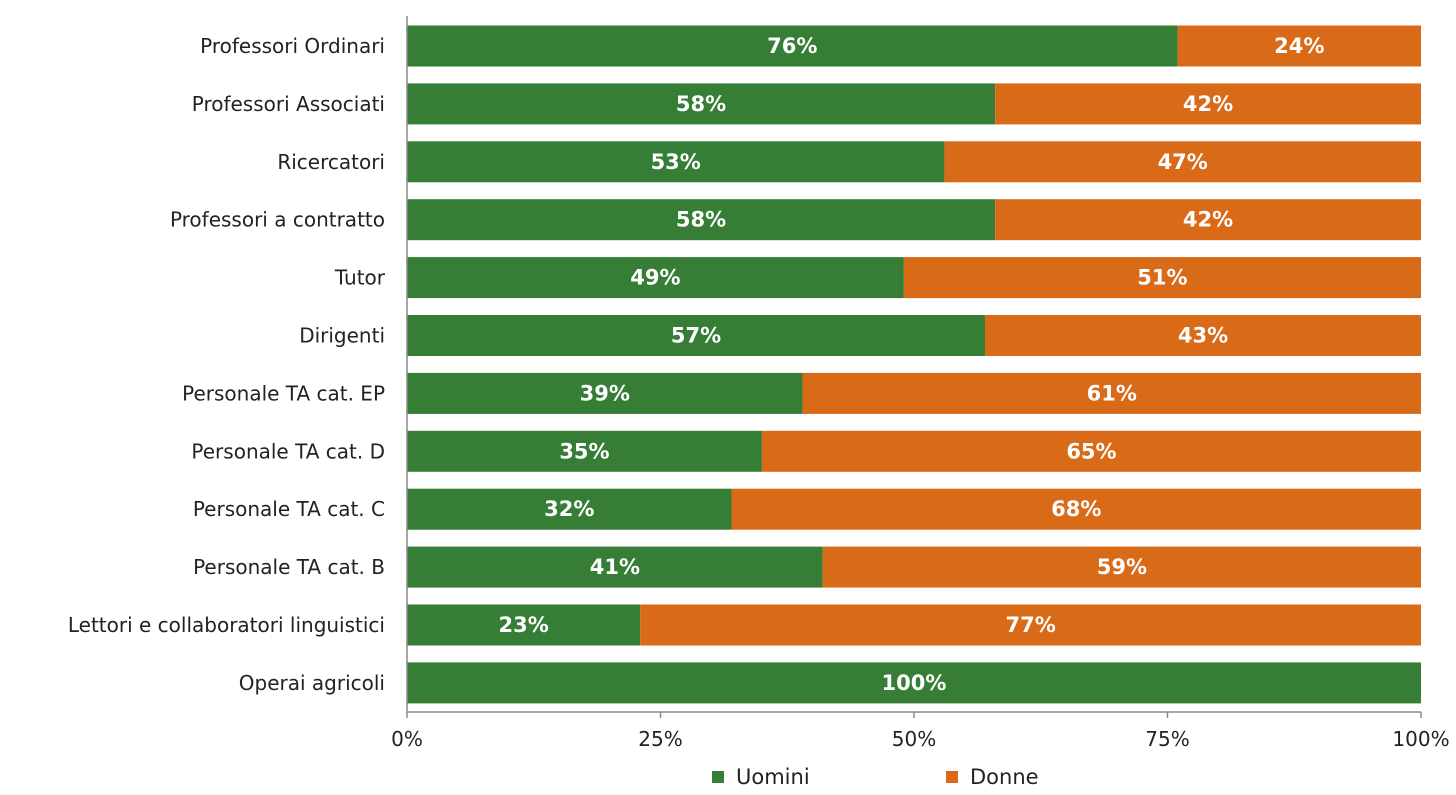 This screenshot has width=1456, height=795. I want to click on data-label: 24%, so click(1299, 46).